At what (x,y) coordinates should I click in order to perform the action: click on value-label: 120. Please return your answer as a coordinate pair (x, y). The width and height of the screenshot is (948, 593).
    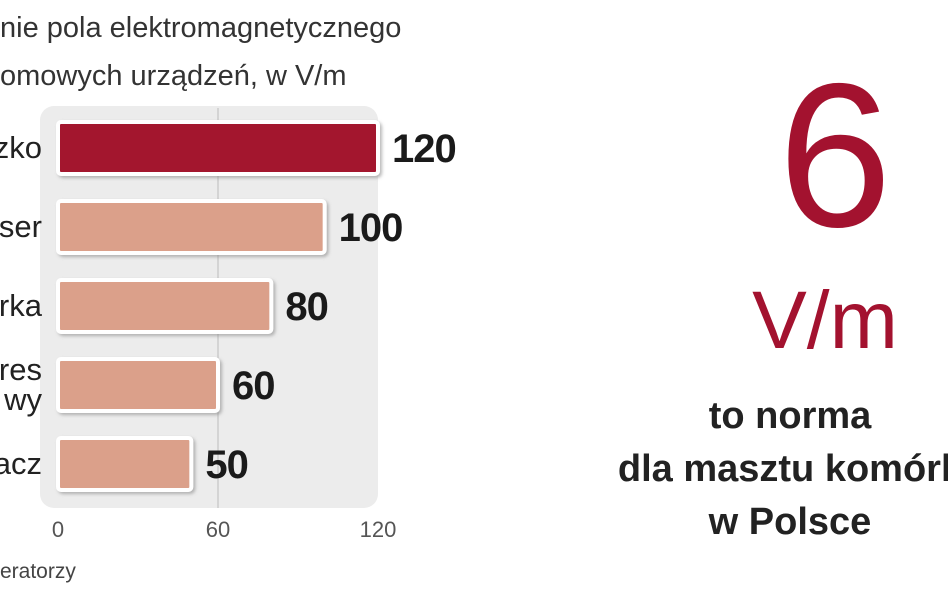
    Looking at the image, I should click on (424, 149).